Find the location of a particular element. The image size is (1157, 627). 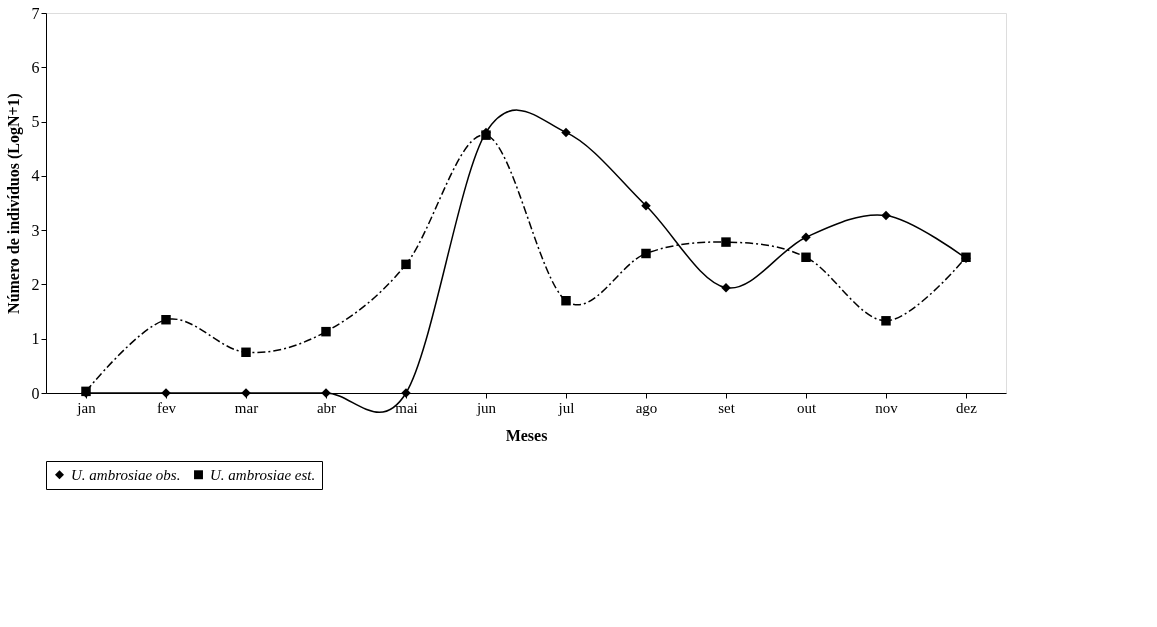

y-tick-label: 5 is located at coordinates (35, 122).